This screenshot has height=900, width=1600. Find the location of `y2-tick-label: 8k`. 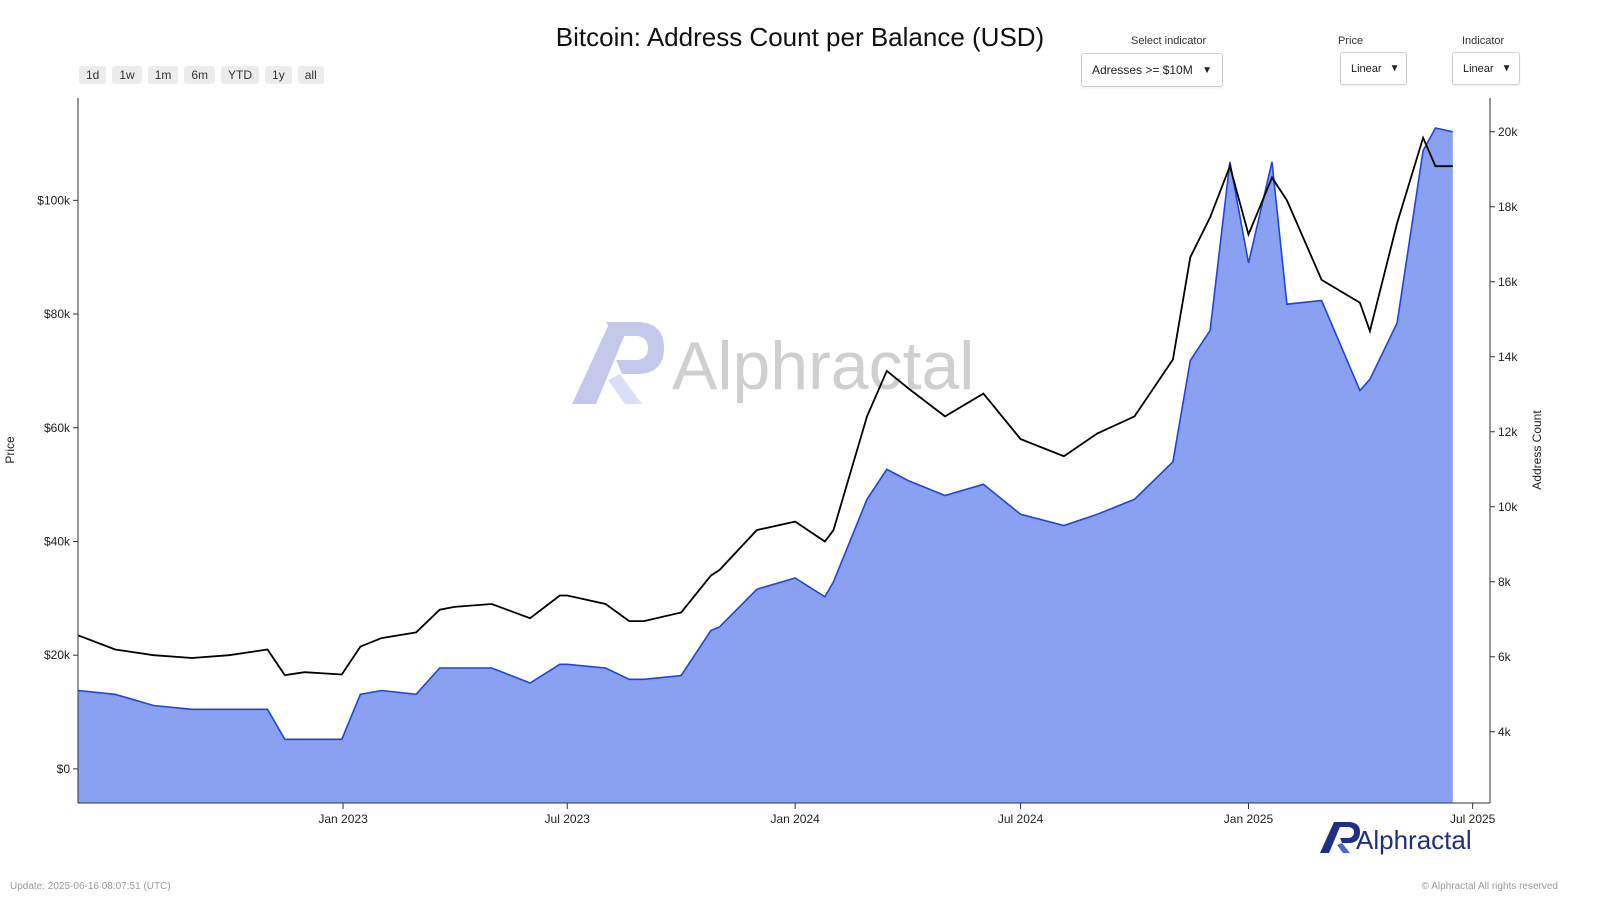

y2-tick-label: 8k is located at coordinates (1505, 582).